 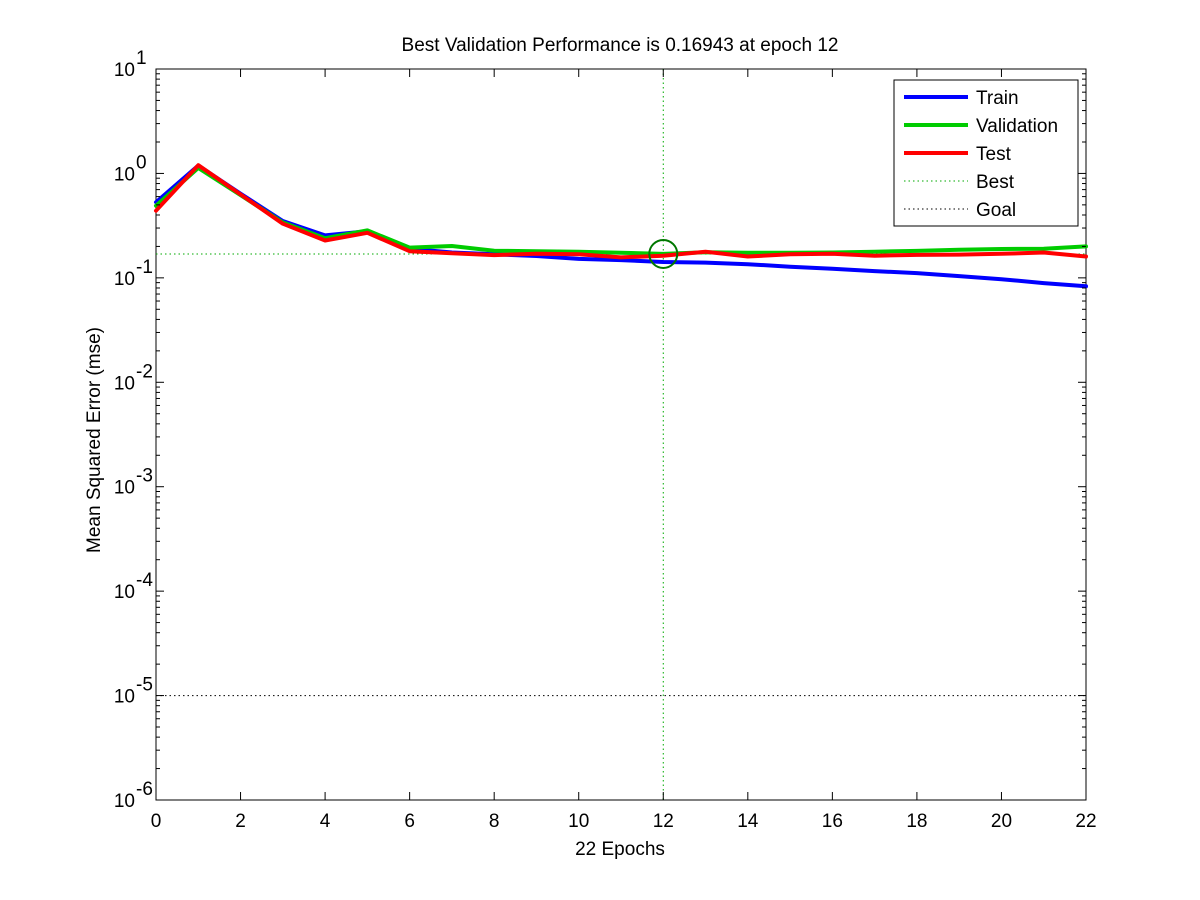 I want to click on legend-label-validation: Validation, so click(x=1017, y=126).